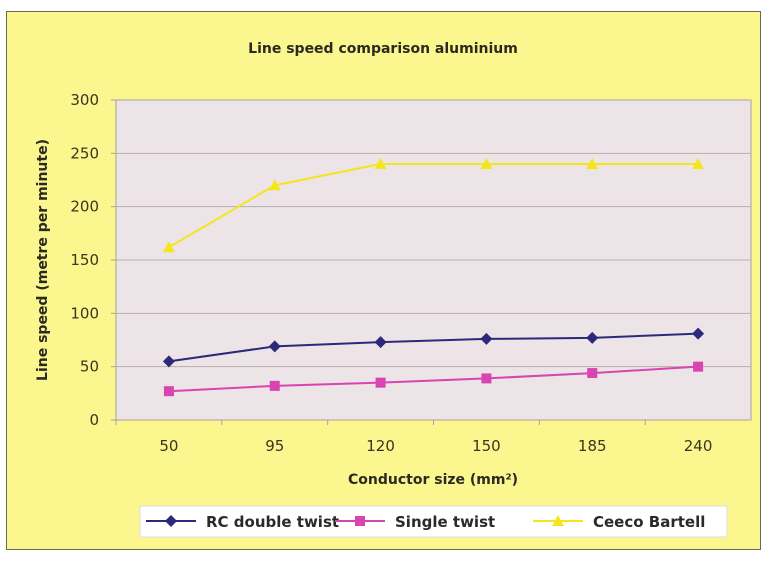 This screenshot has height=564, width=768. I want to click on legend-item: RC double twist, so click(242, 522).